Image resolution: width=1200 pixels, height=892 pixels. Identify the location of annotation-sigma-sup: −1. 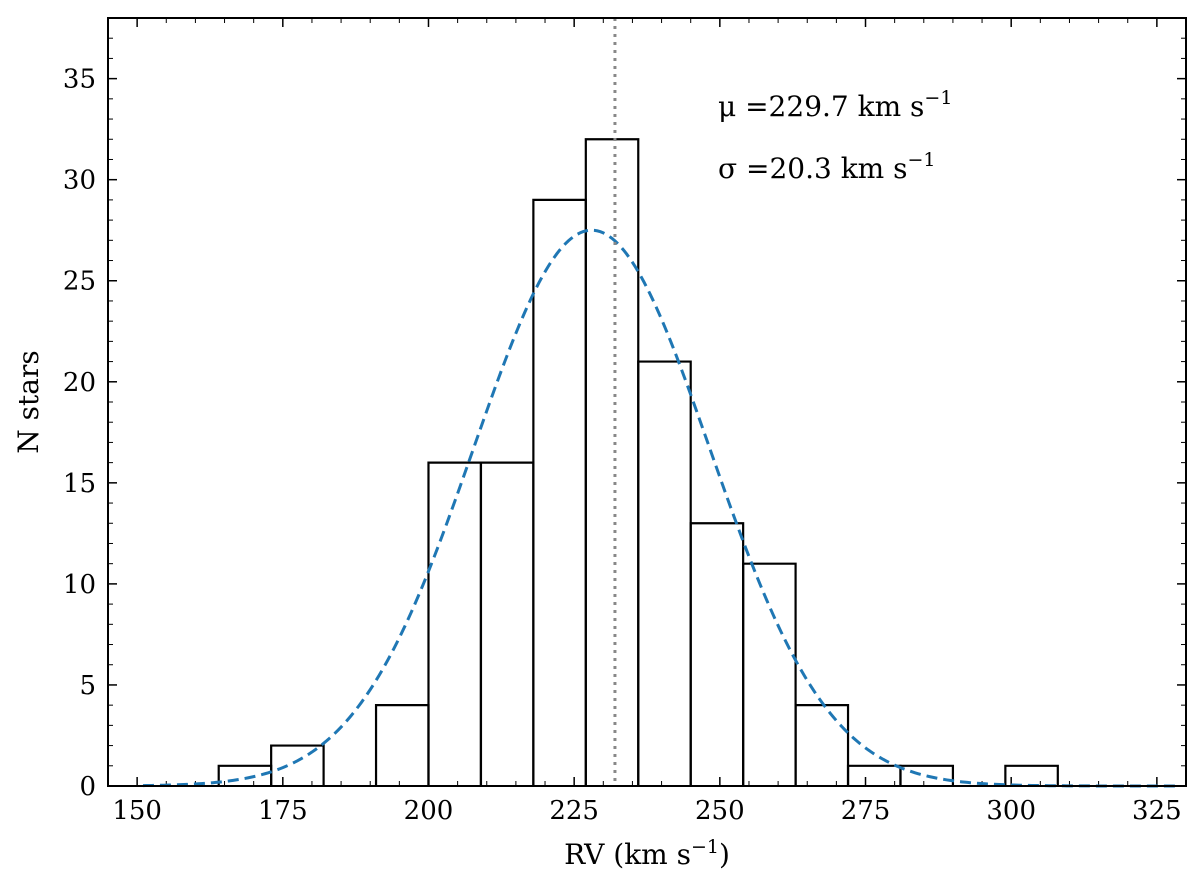
(922, 160).